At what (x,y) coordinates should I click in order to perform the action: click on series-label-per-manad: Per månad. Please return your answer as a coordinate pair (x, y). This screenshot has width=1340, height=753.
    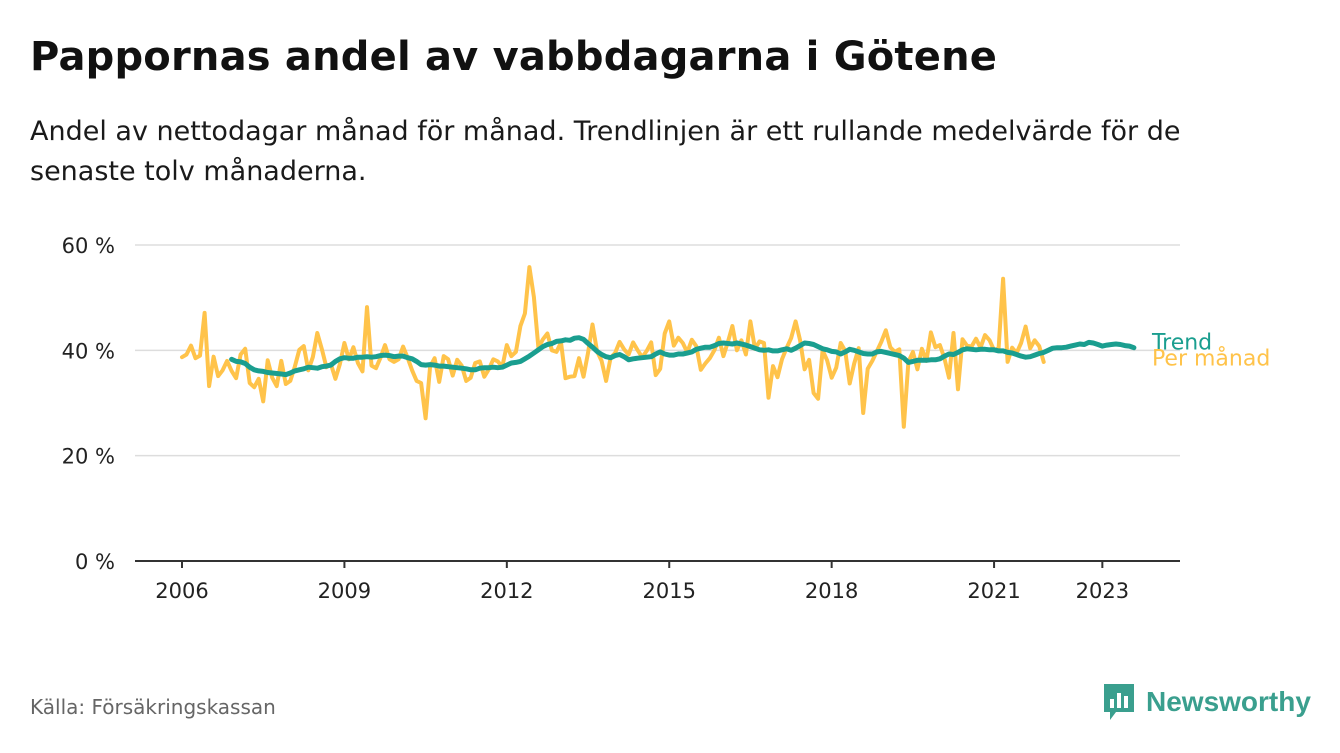
    Looking at the image, I should click on (1211, 359).